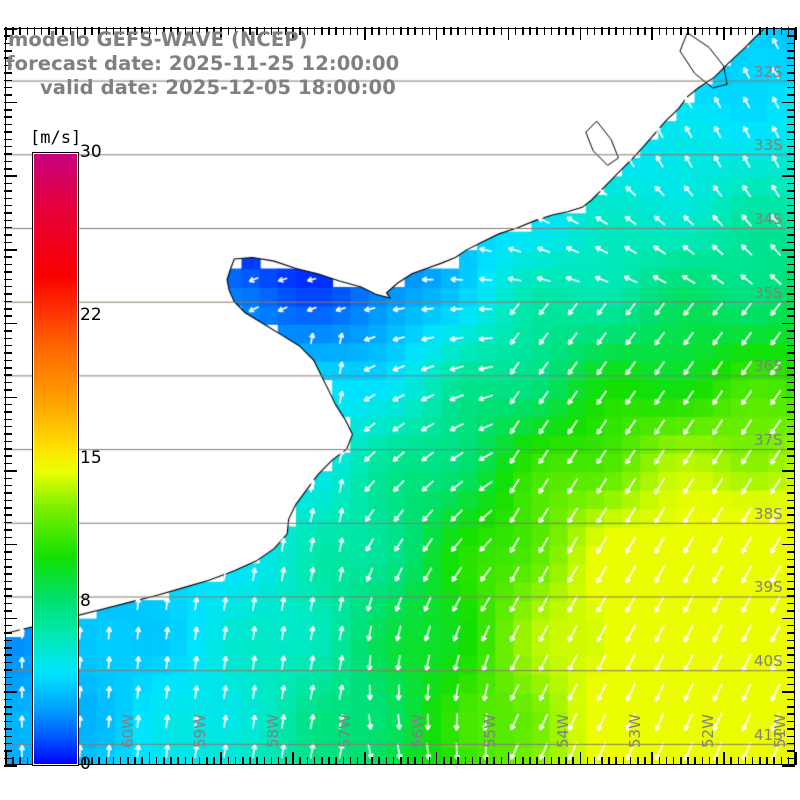  What do you see at coordinates (768, 145) in the screenshot?
I see `lat-label-33S: 33S` at bounding box center [768, 145].